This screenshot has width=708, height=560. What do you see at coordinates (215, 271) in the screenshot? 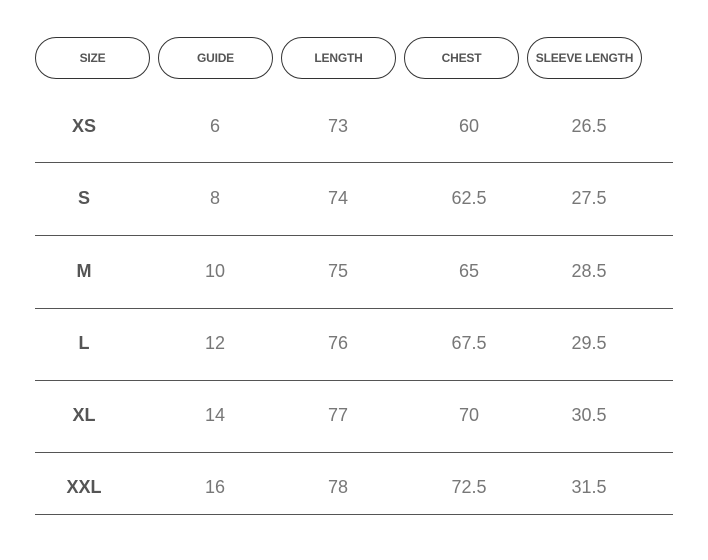
I see `measurement: 10` at bounding box center [215, 271].